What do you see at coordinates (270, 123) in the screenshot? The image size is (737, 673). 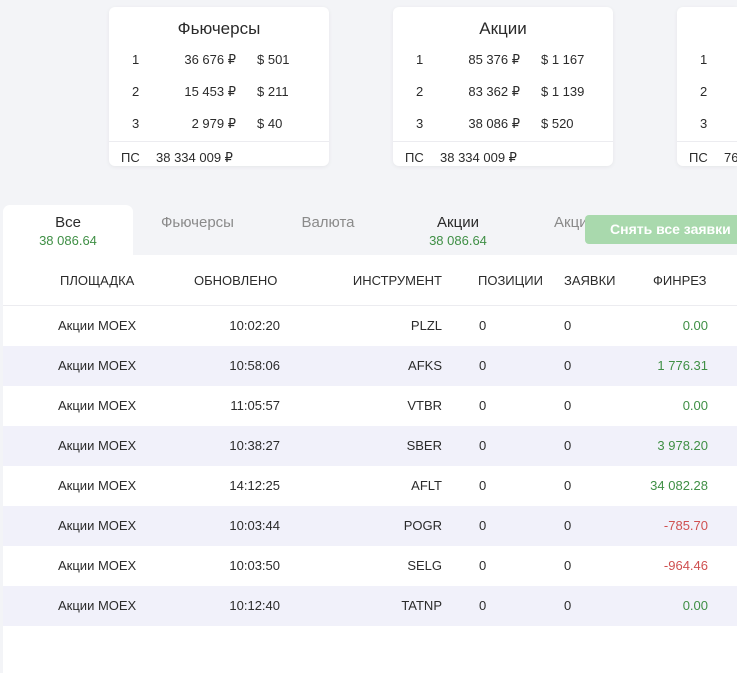 I see `card-usd-value: $ 40` at bounding box center [270, 123].